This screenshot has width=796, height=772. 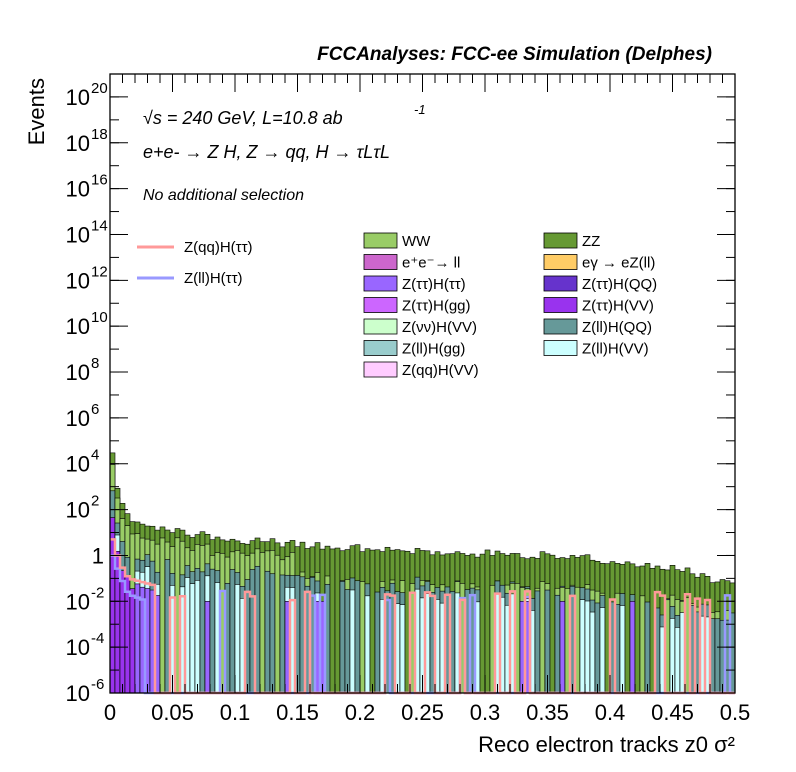 What do you see at coordinates (416, 241) in the screenshot?
I see `legend-label: WW` at bounding box center [416, 241].